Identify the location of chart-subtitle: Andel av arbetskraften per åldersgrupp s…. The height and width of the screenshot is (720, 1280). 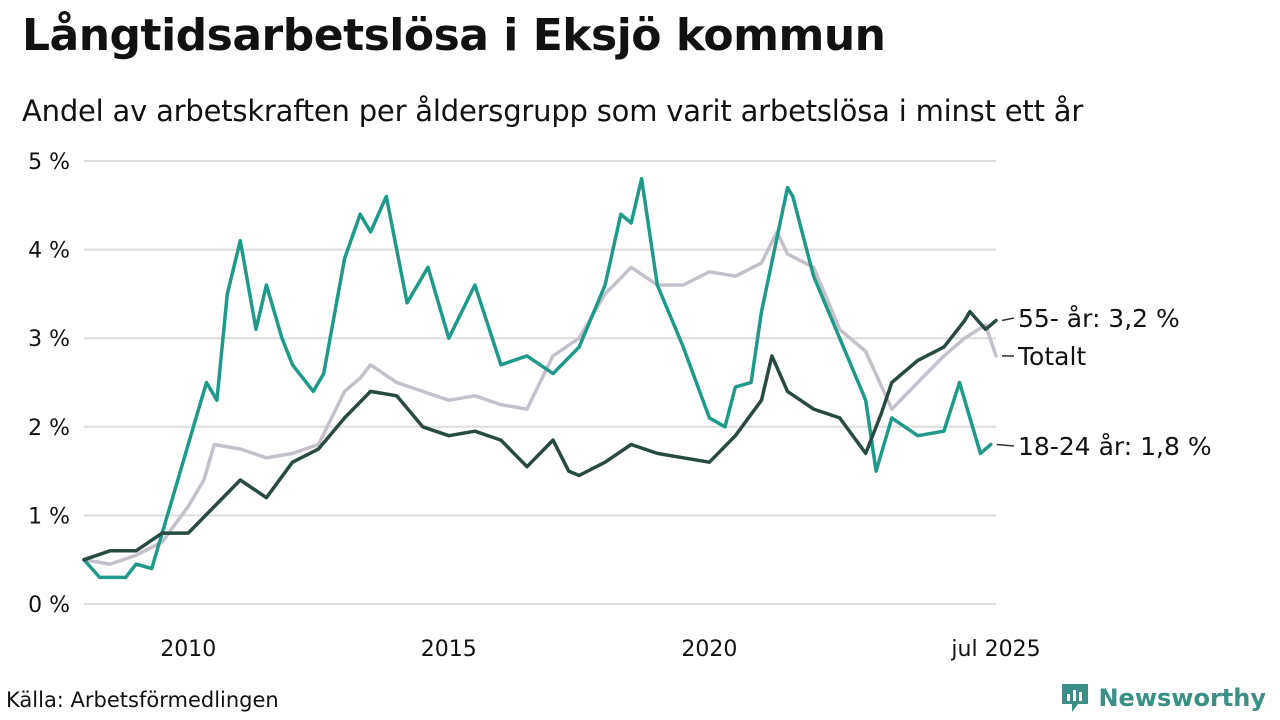
(553, 111).